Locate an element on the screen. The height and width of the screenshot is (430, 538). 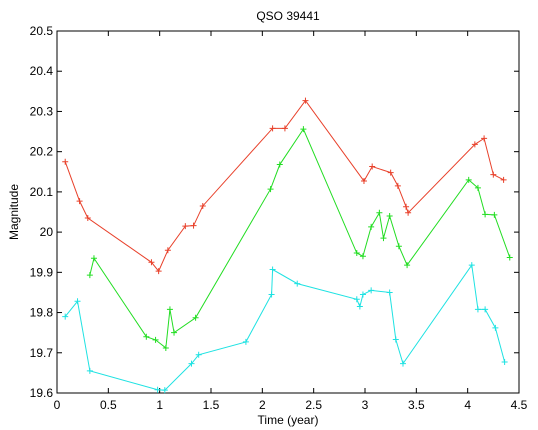
y-tick-label: 20.3 is located at coordinates (42, 111).